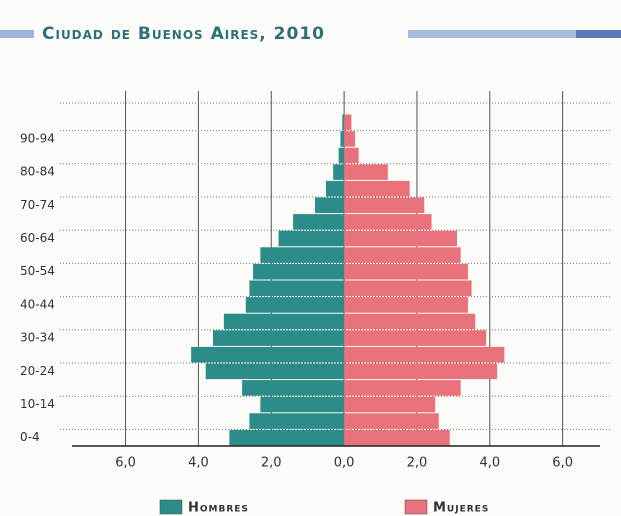 This screenshot has height=516, width=621. I want to click on y-tick-label: 20-24, so click(37, 371).